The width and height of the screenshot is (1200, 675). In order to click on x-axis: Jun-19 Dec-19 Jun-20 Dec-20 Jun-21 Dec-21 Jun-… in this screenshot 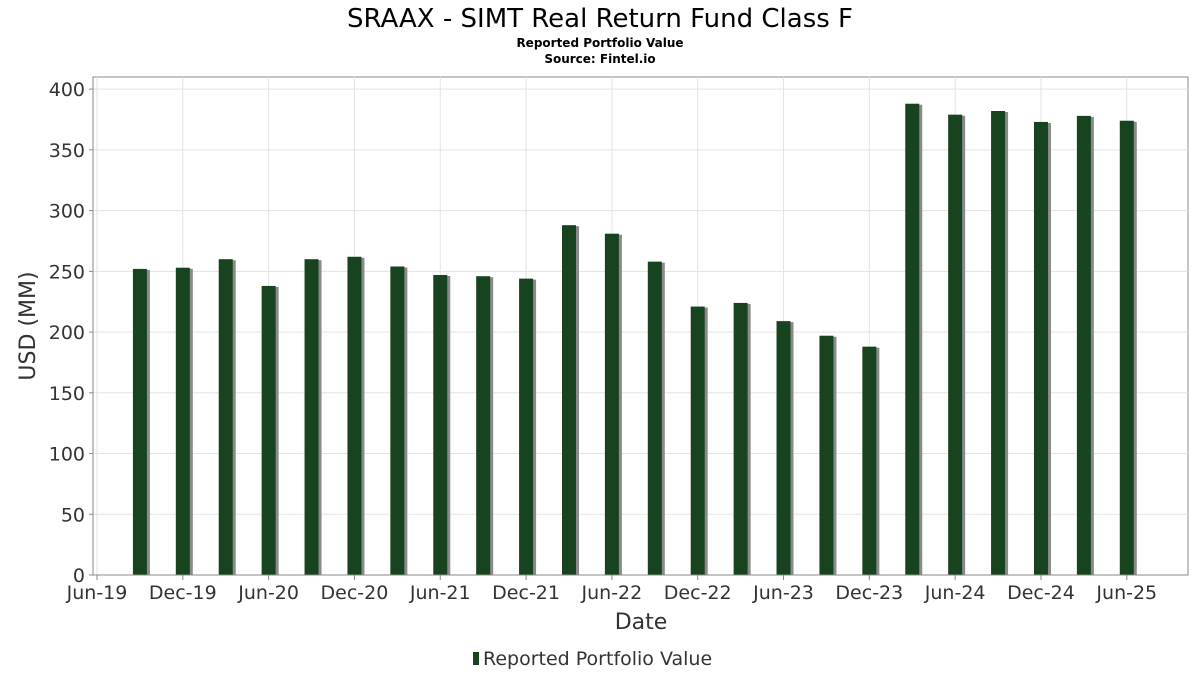, I will do `click(627, 589)`.